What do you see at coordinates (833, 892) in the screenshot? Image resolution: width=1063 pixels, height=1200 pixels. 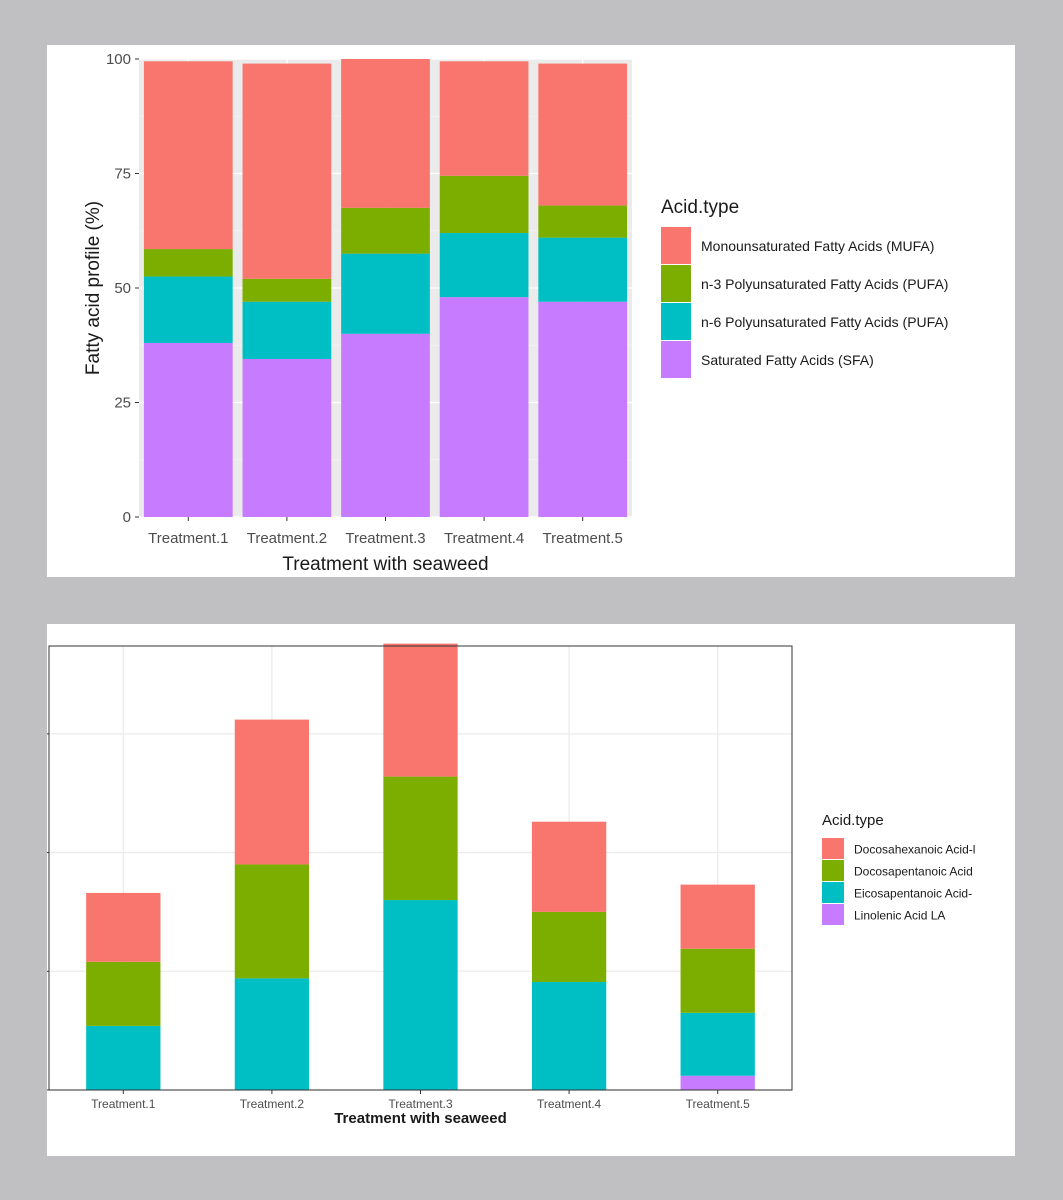 I see `legend-key-eicosapentanoic-acid` at bounding box center [833, 892].